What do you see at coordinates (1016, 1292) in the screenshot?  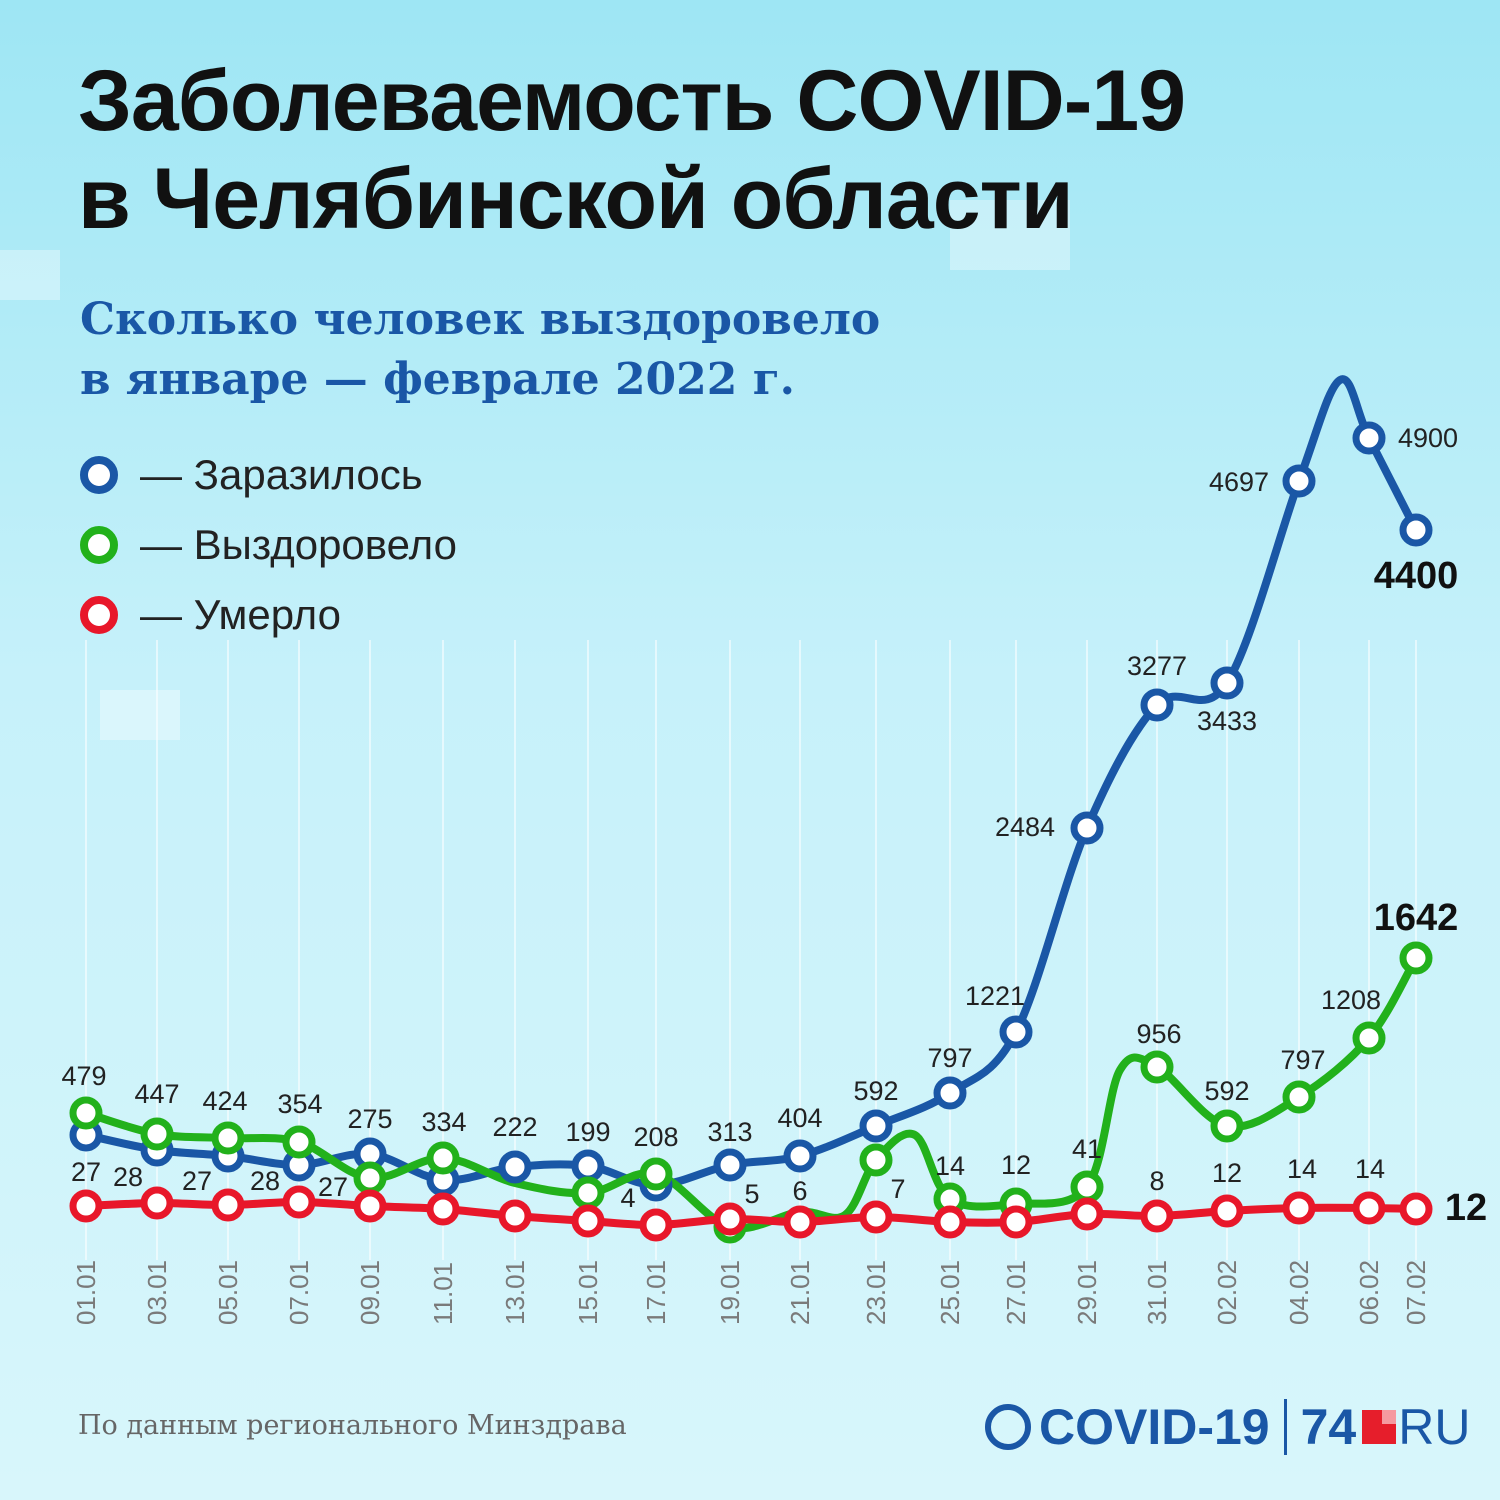 I see `x-tick-label: 27.01` at bounding box center [1016, 1292].